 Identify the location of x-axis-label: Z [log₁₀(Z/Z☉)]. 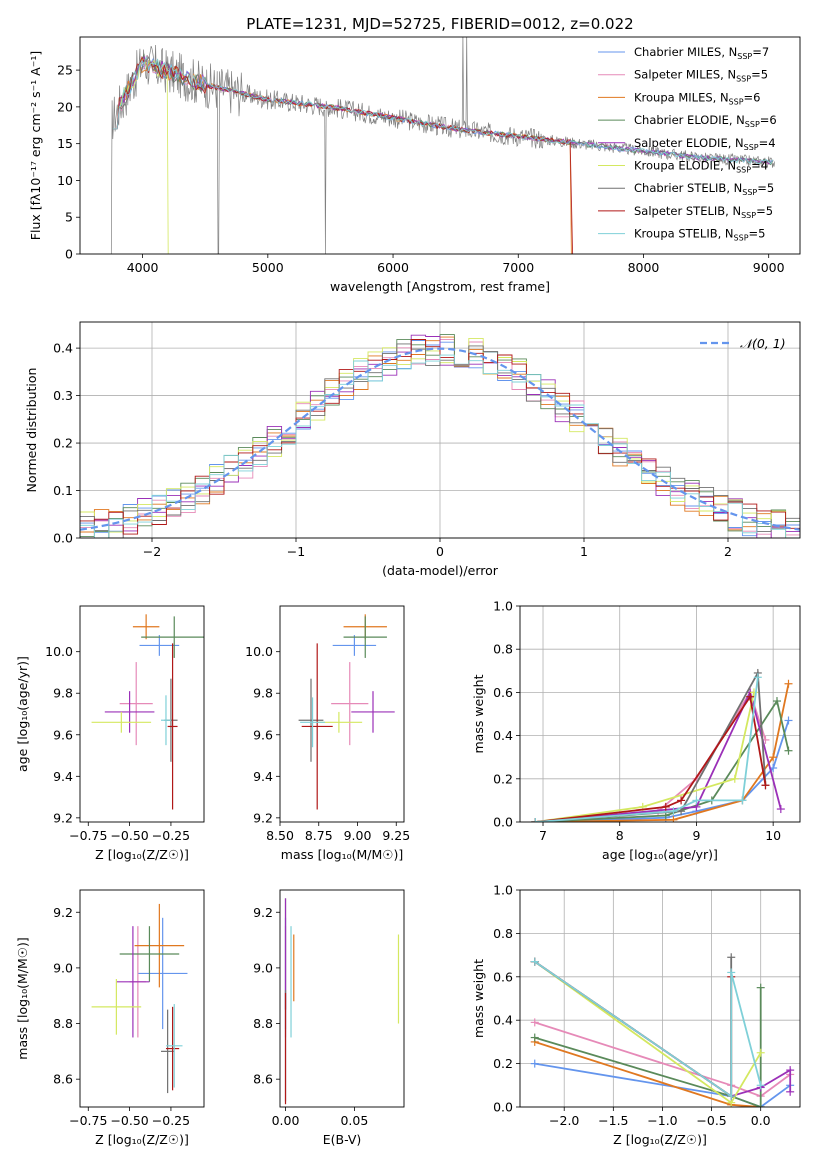
(142, 854).